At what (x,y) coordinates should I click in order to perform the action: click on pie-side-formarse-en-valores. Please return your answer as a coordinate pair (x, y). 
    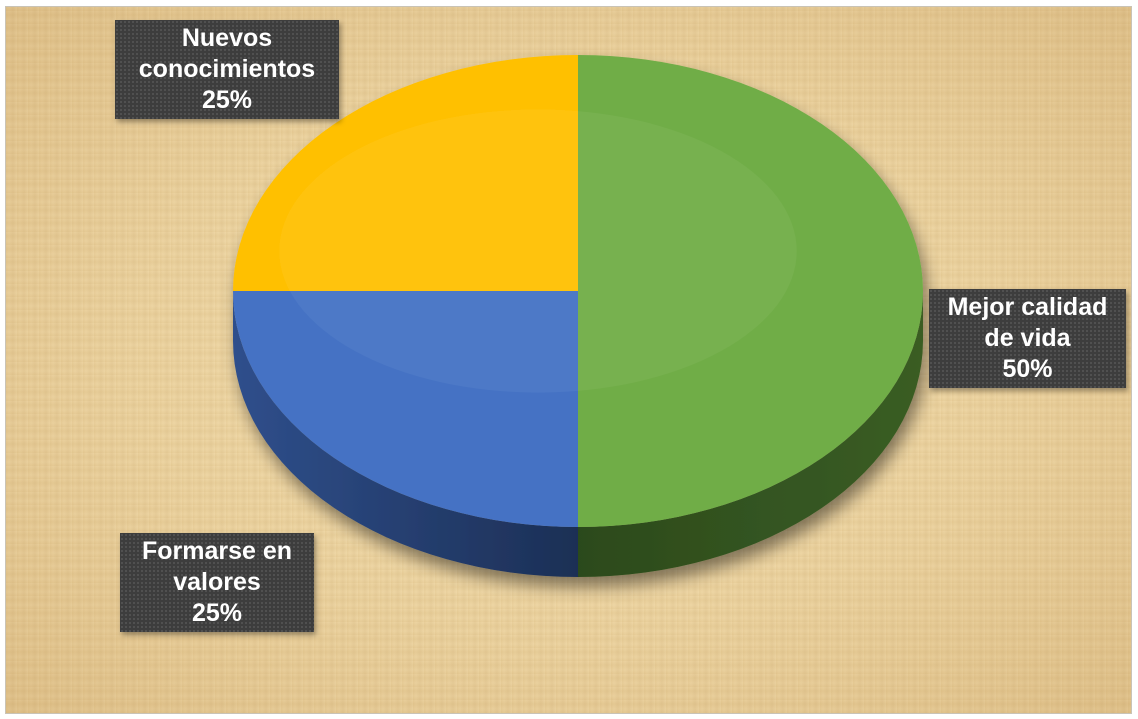
    Looking at the image, I should click on (405, 434).